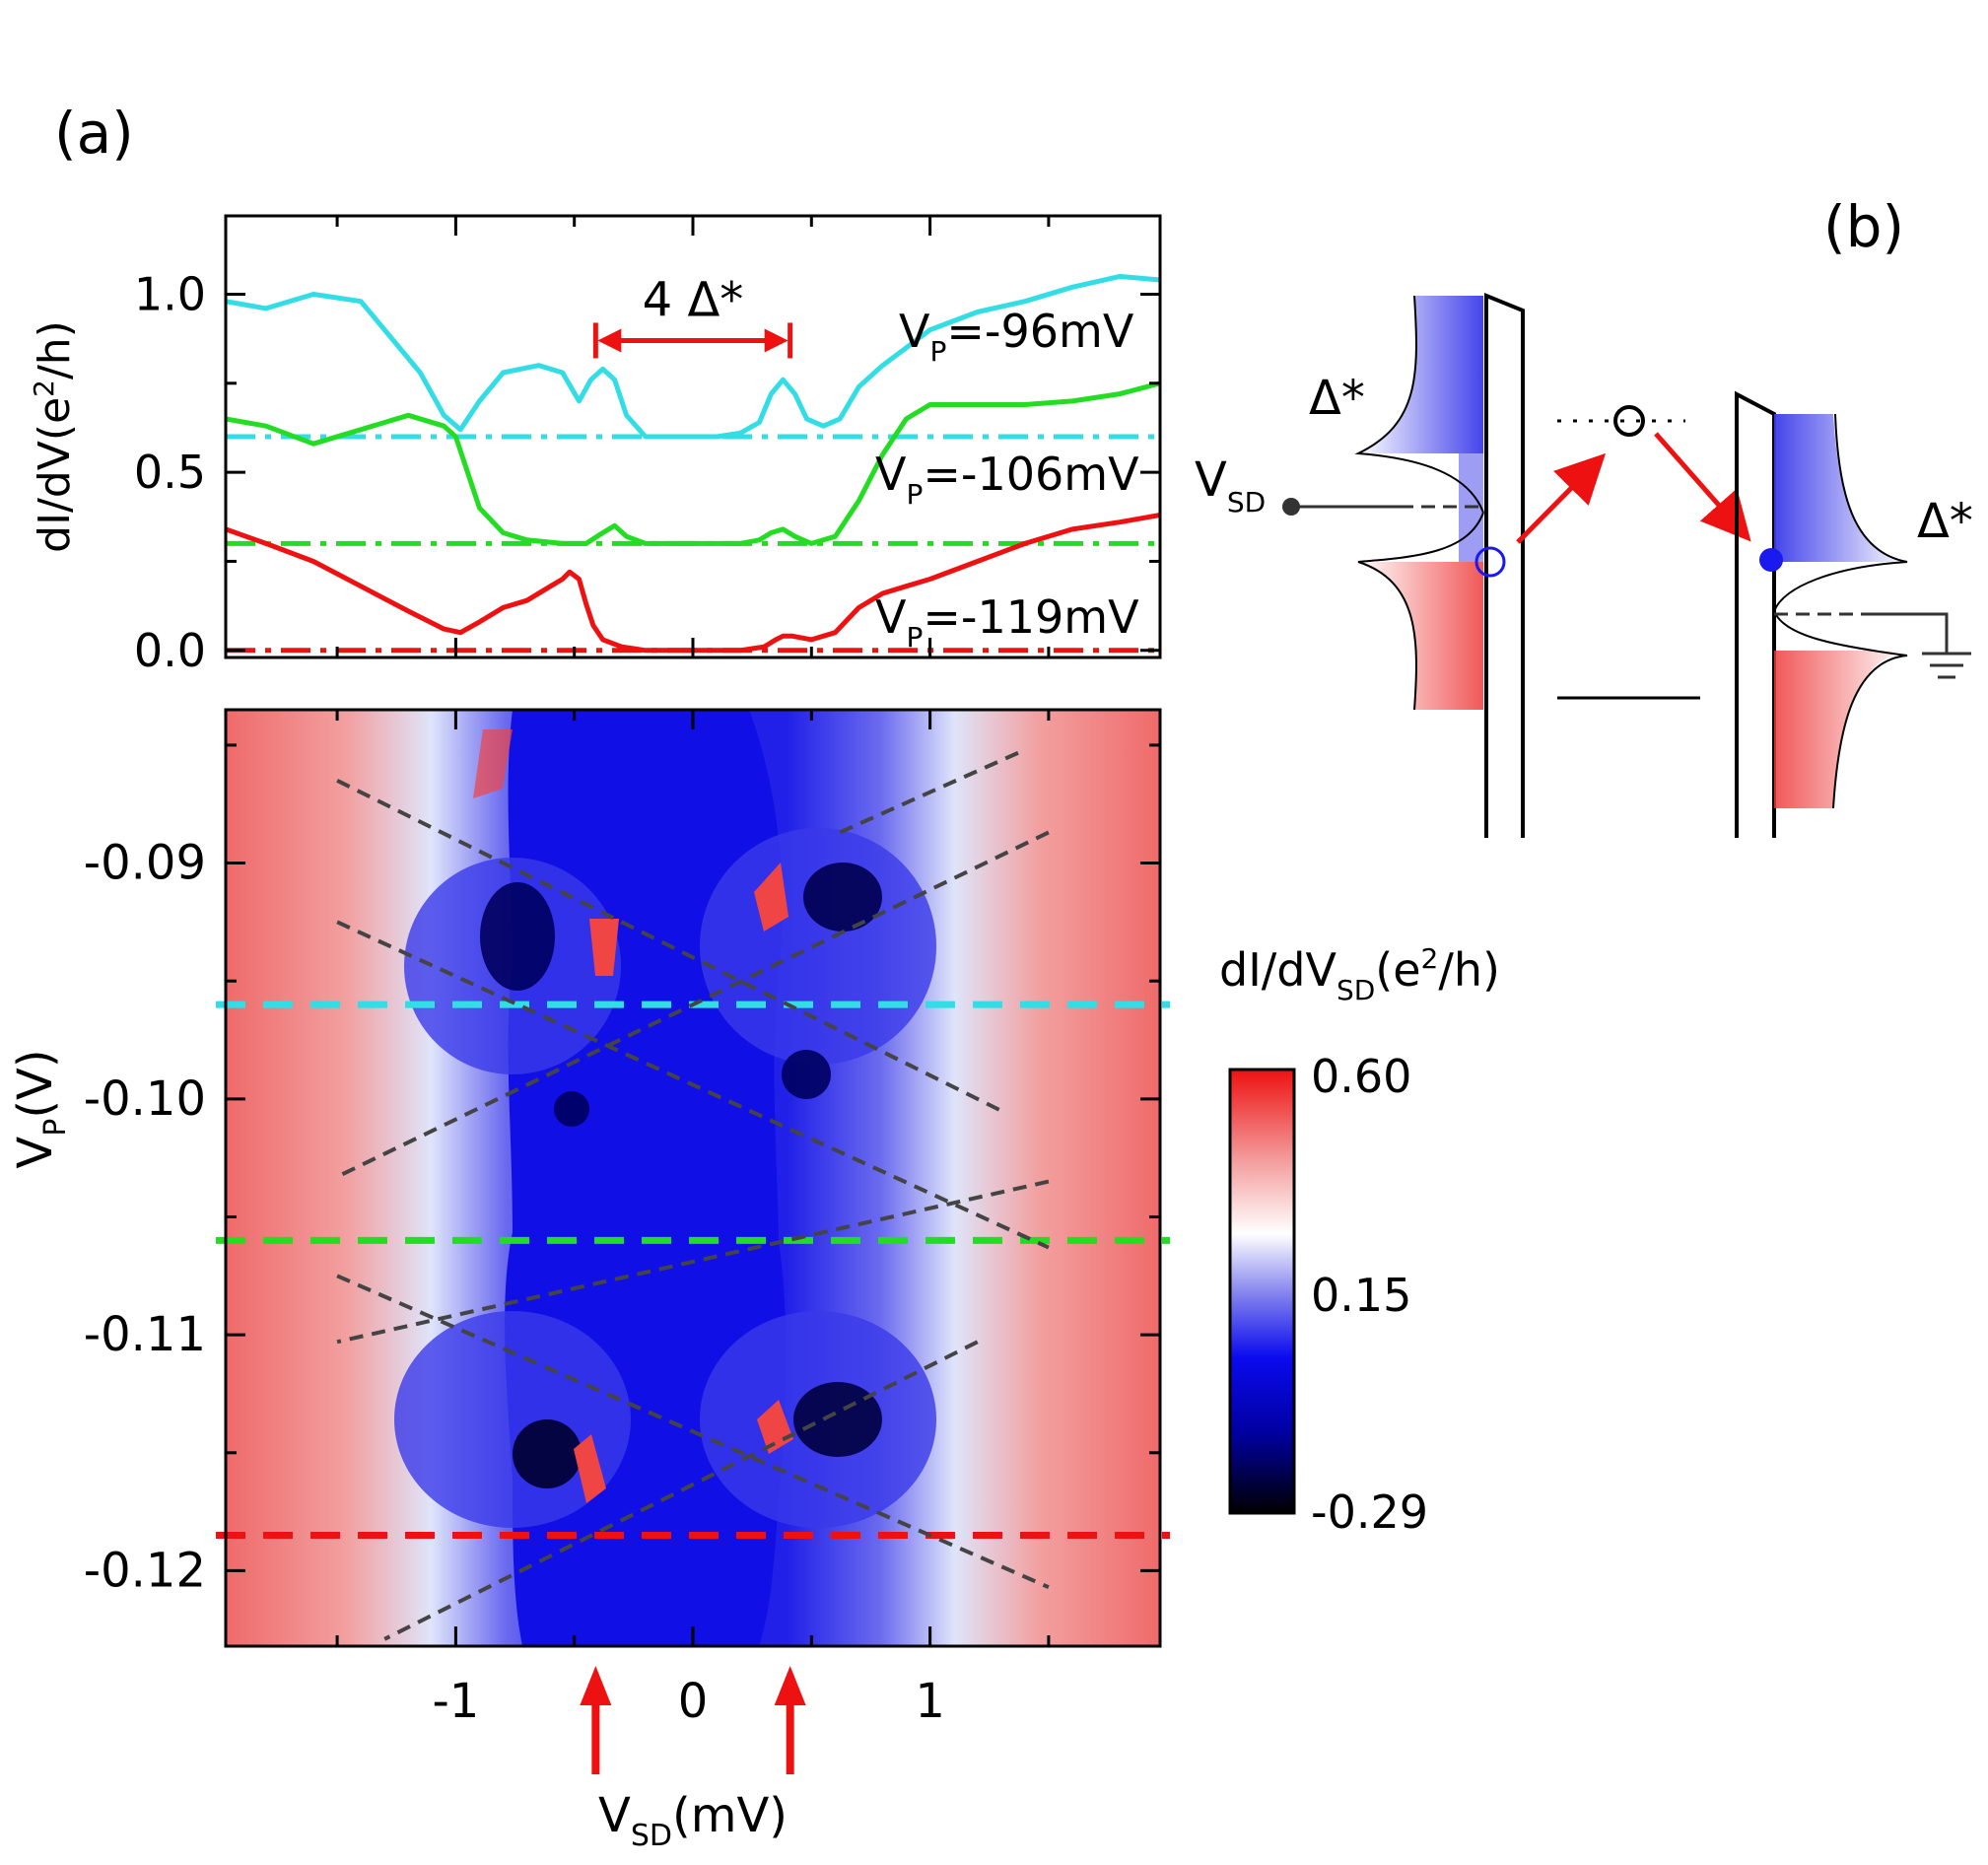  Describe the element at coordinates (1230, 485) in the screenshot. I see `vsd-label: VSD` at that location.